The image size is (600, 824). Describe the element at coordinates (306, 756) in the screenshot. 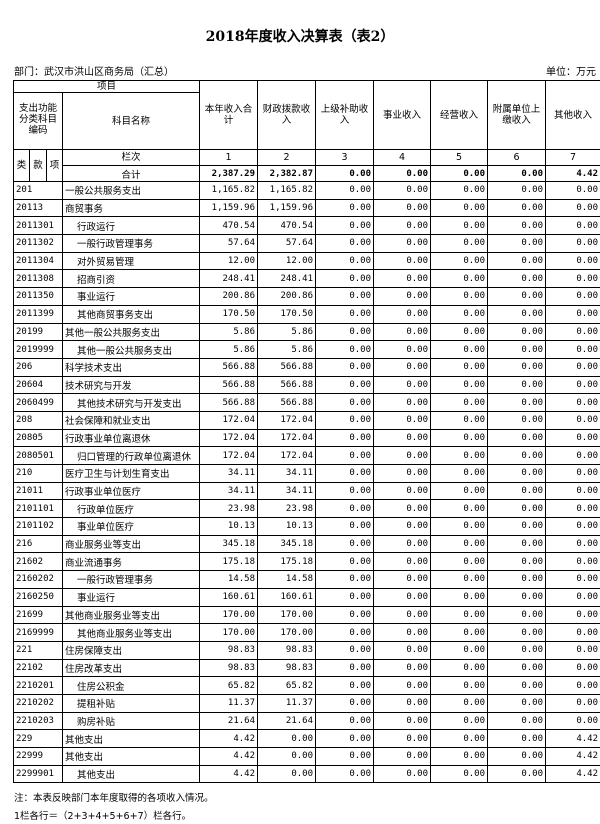

I see `table-row: 22999 其他支出 4.42 0.00 0.00 0.00 0.00 0.00 4.42` at that location.